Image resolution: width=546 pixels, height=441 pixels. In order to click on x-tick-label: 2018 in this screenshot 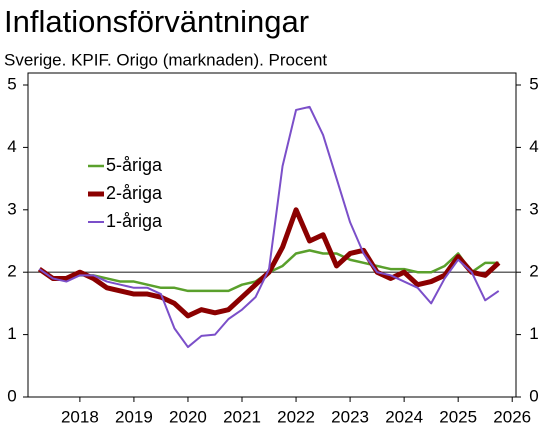, I will do `click(80, 416)`.